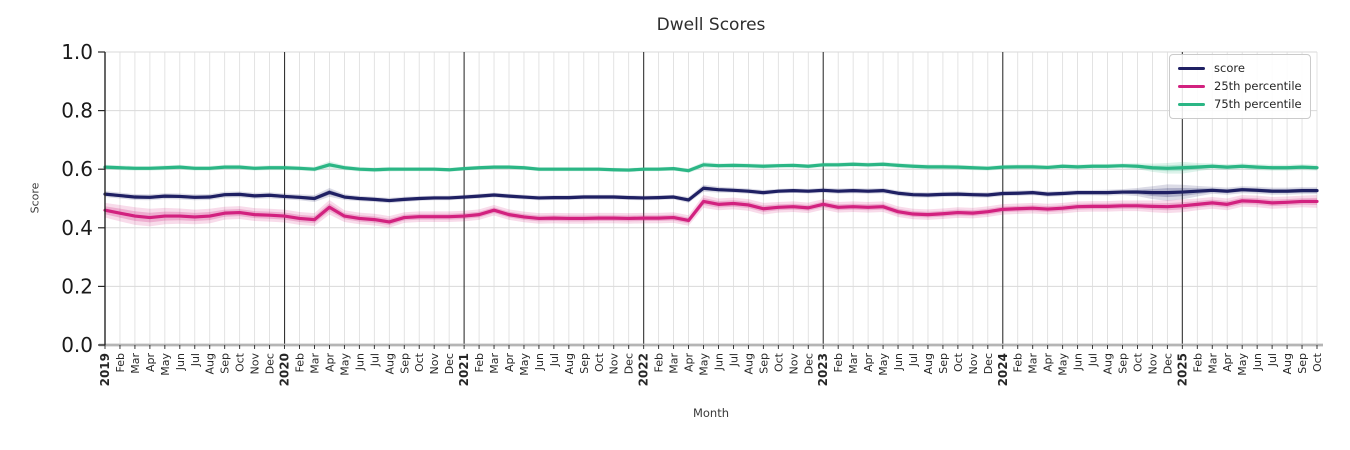 The height and width of the screenshot is (450, 1350). Describe the element at coordinates (105, 369) in the screenshot. I see `x-tick-label: 2019` at that location.